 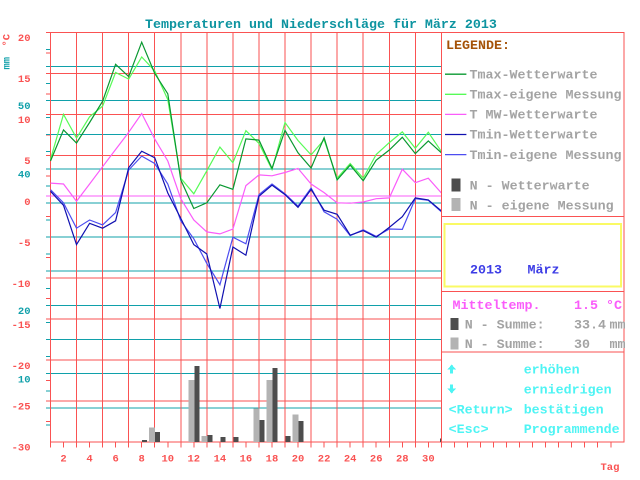 I want to click on svg-text: <Return>, so click(x=481, y=411).